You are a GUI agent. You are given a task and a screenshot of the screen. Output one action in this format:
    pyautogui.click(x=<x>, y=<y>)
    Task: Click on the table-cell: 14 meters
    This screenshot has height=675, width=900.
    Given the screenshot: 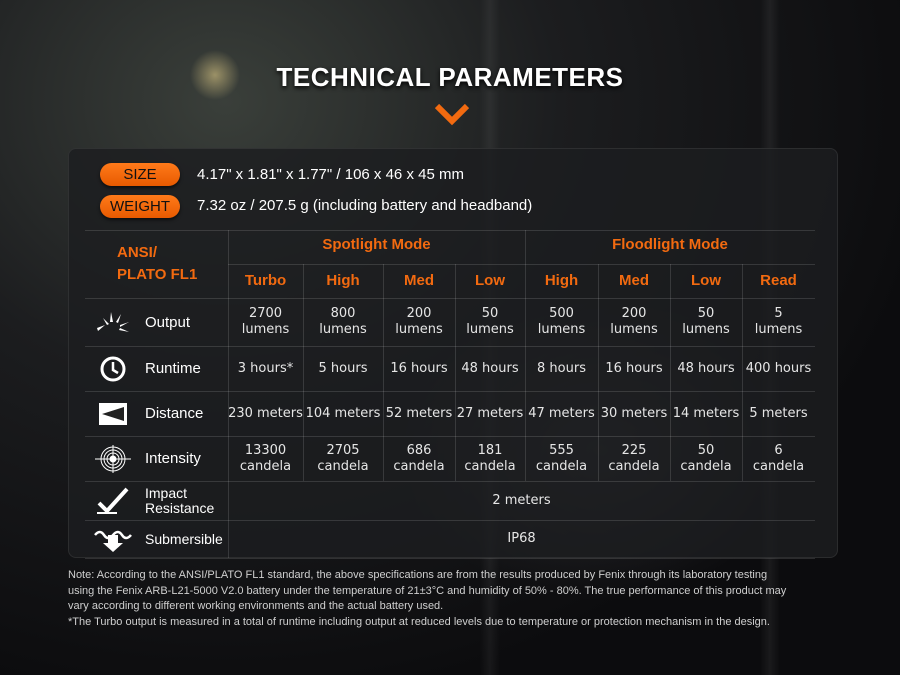 What is the action you would take?
    pyautogui.click(x=706, y=413)
    